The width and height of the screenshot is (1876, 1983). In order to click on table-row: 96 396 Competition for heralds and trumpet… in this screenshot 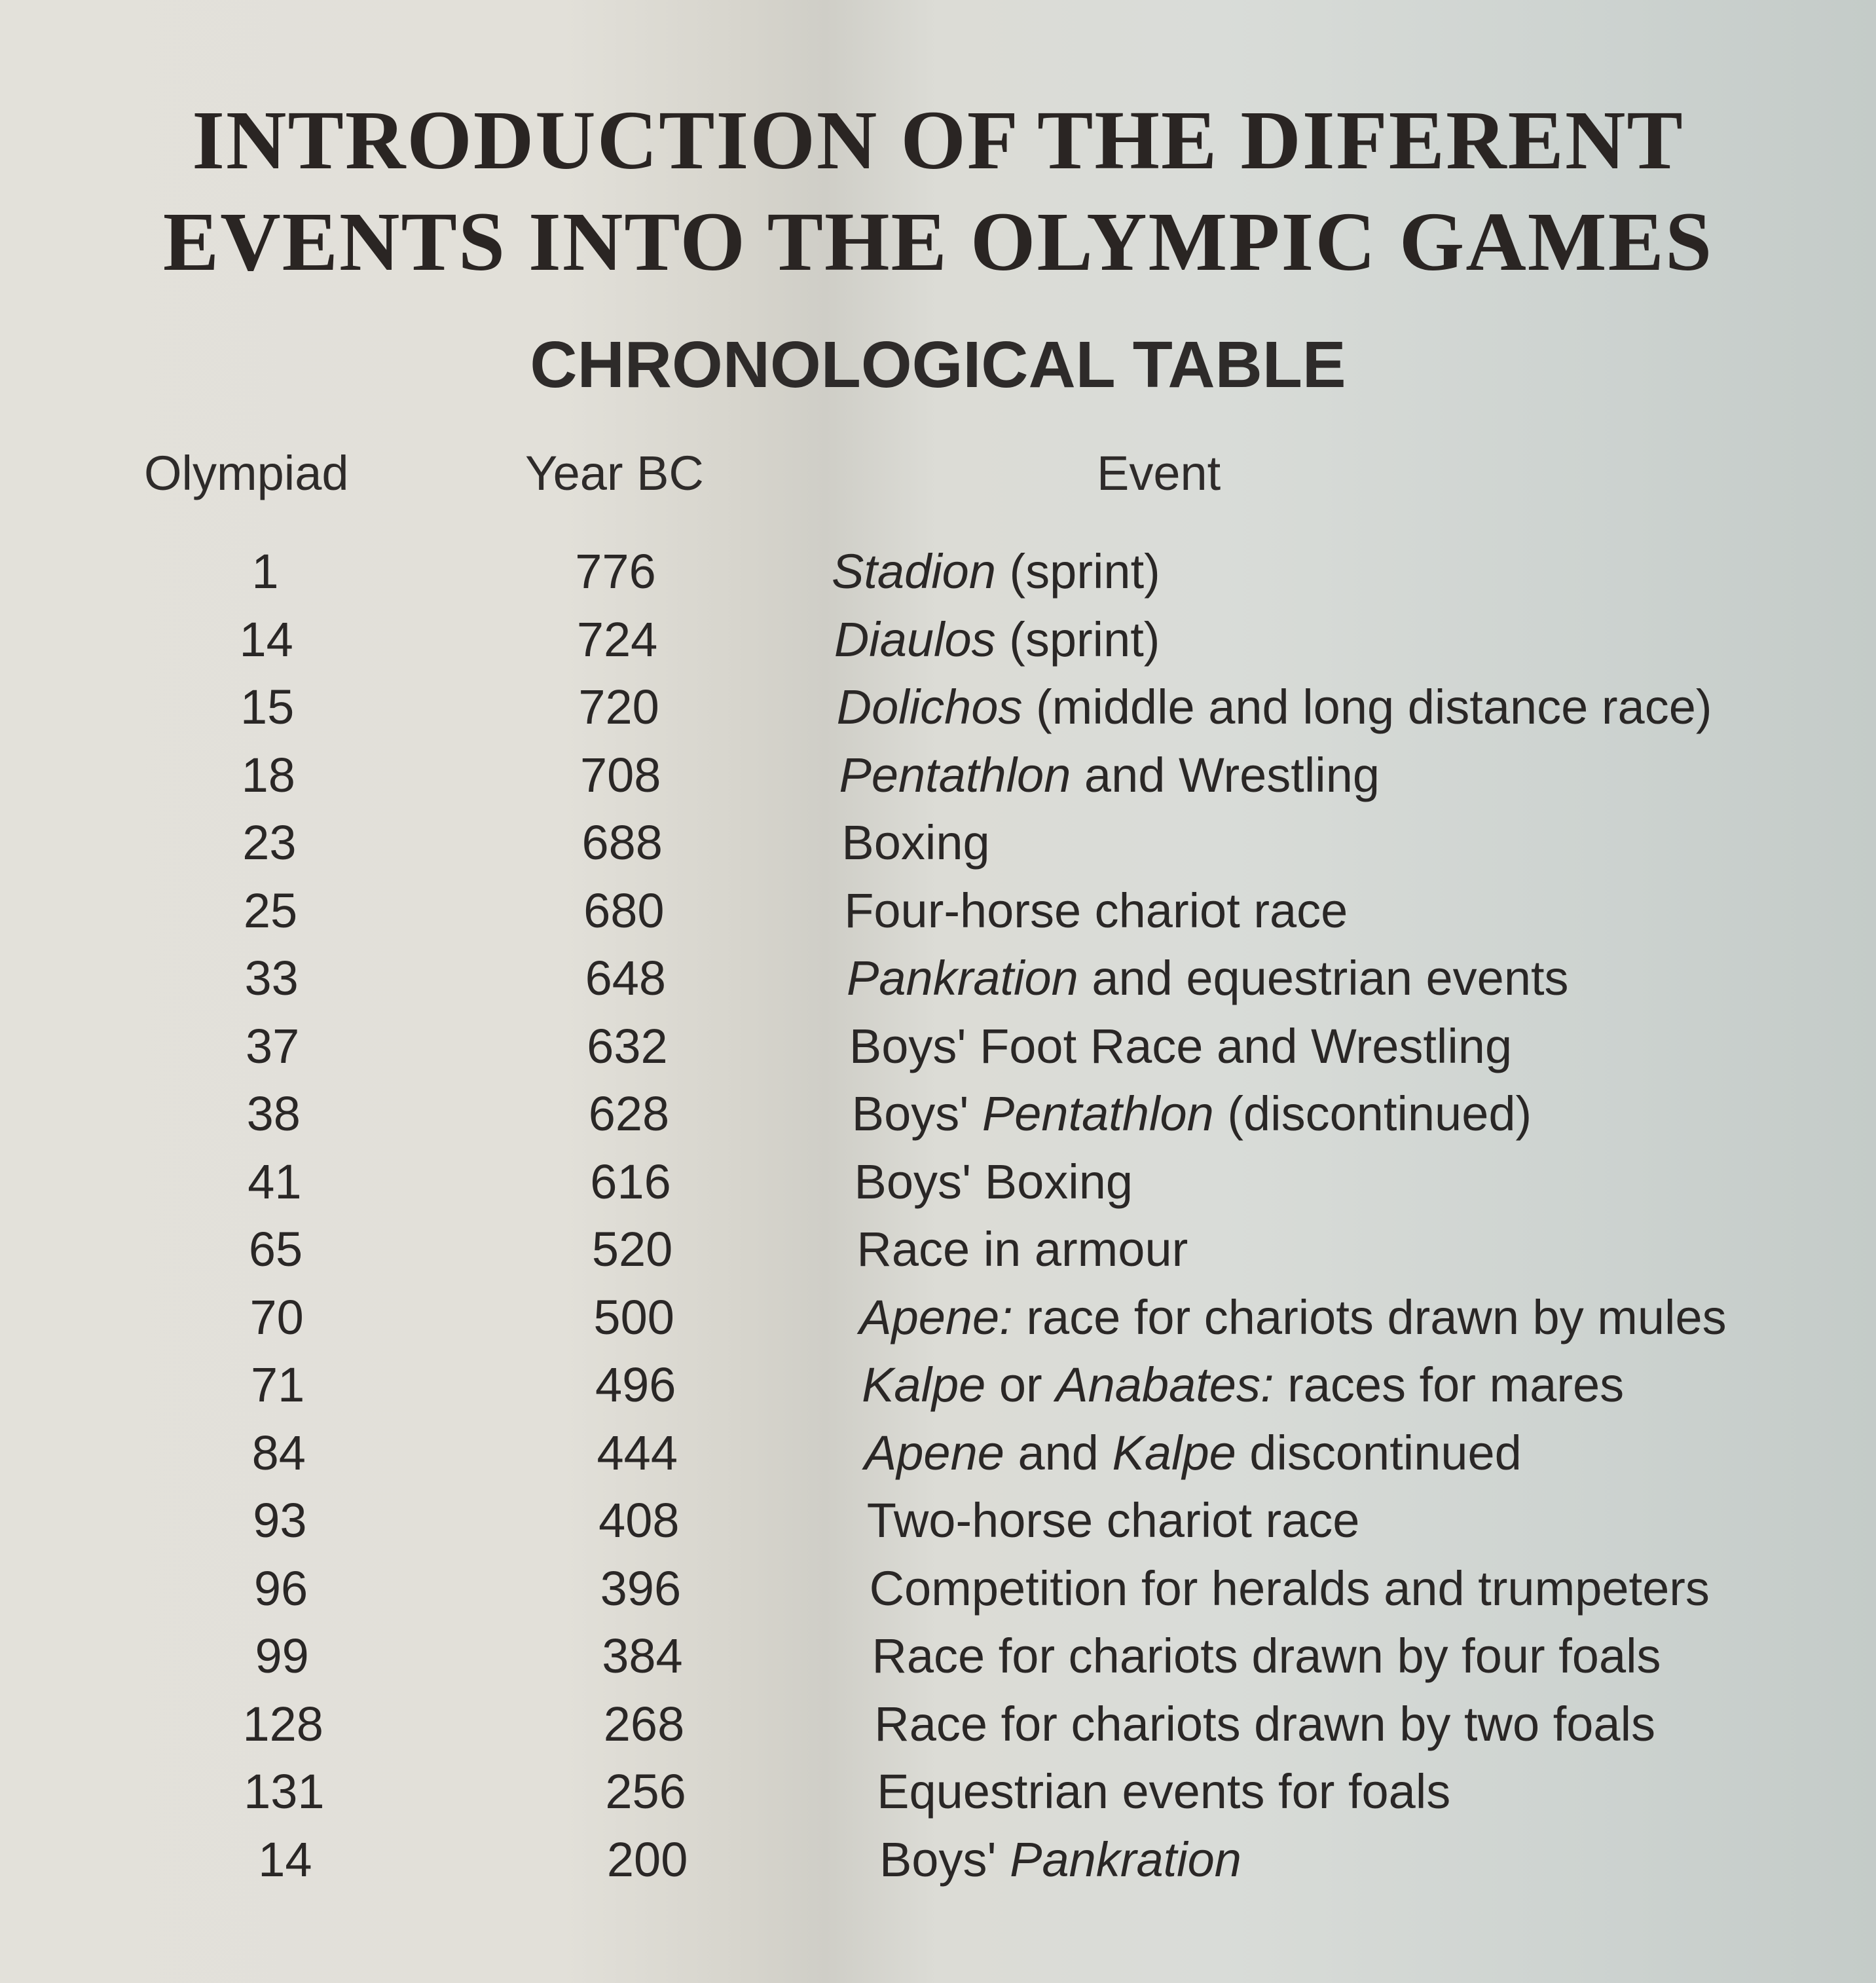, I will do `click(938, 1593)`.